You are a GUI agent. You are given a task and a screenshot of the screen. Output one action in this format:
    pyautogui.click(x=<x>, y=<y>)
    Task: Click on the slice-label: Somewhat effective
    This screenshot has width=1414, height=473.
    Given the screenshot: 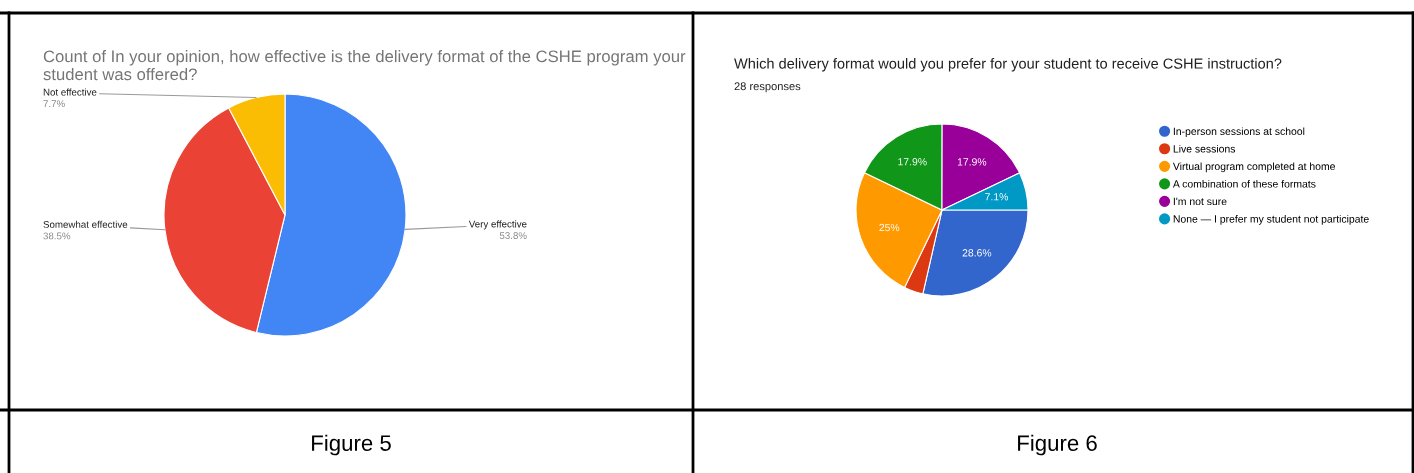 What is the action you would take?
    pyautogui.click(x=85, y=224)
    